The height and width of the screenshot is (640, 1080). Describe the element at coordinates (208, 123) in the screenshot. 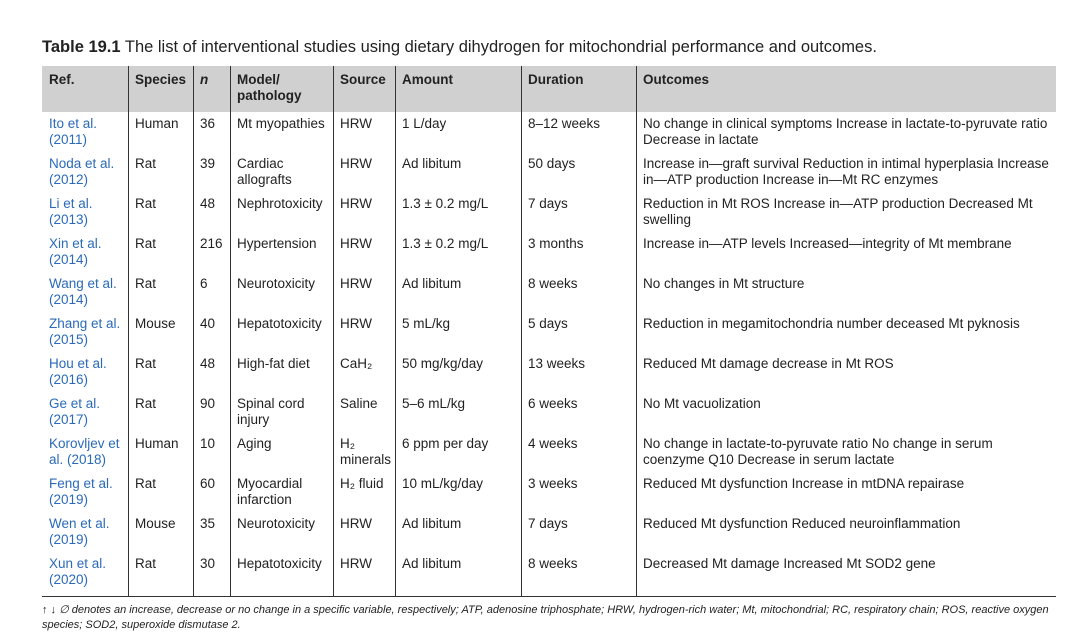

I see `table-cell: 36` at that location.